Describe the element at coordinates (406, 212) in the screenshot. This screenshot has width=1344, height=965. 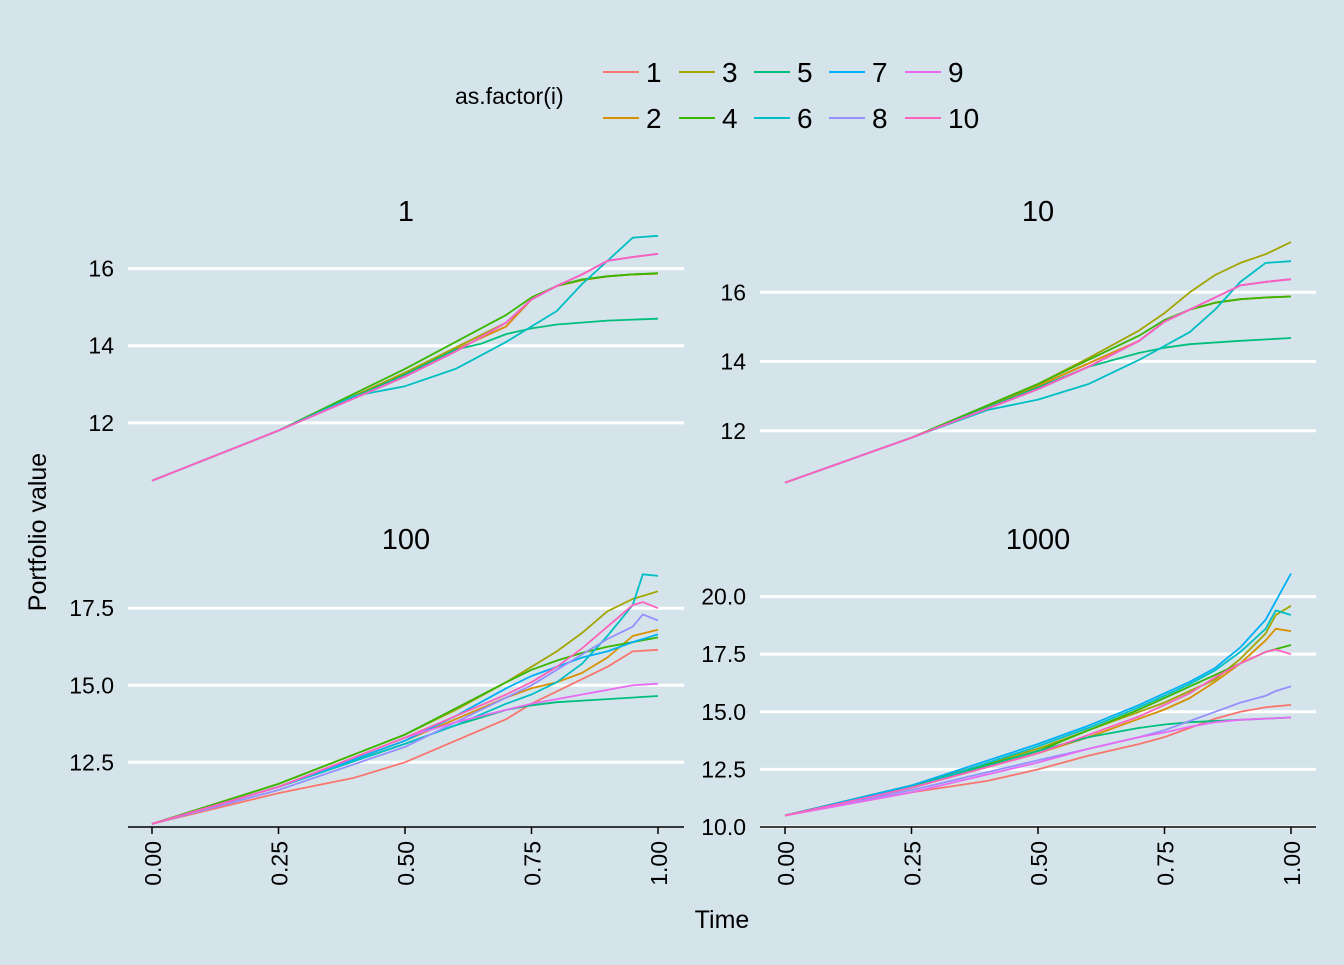
I see `facet-title-1: 1` at that location.